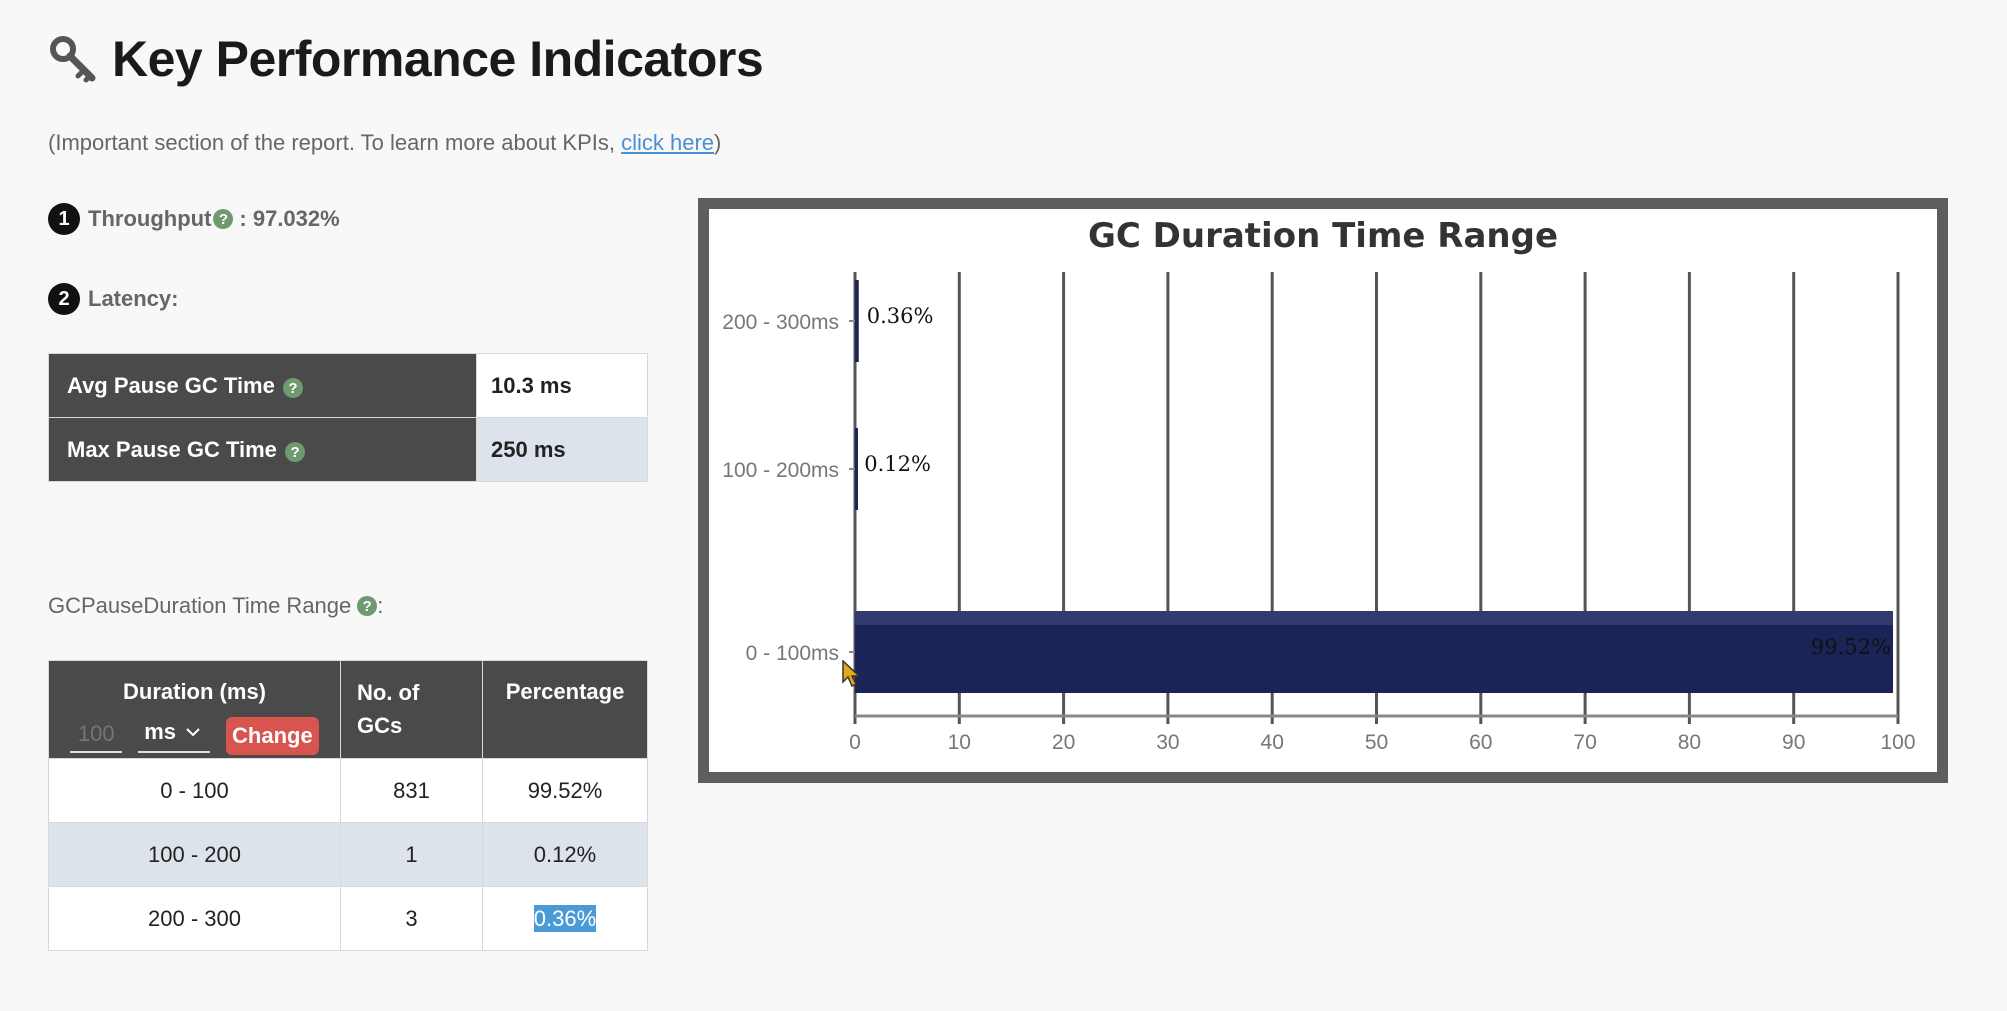 The width and height of the screenshot is (2007, 1011). Describe the element at coordinates (959, 742) in the screenshot. I see `x-tick-label: 10` at that location.